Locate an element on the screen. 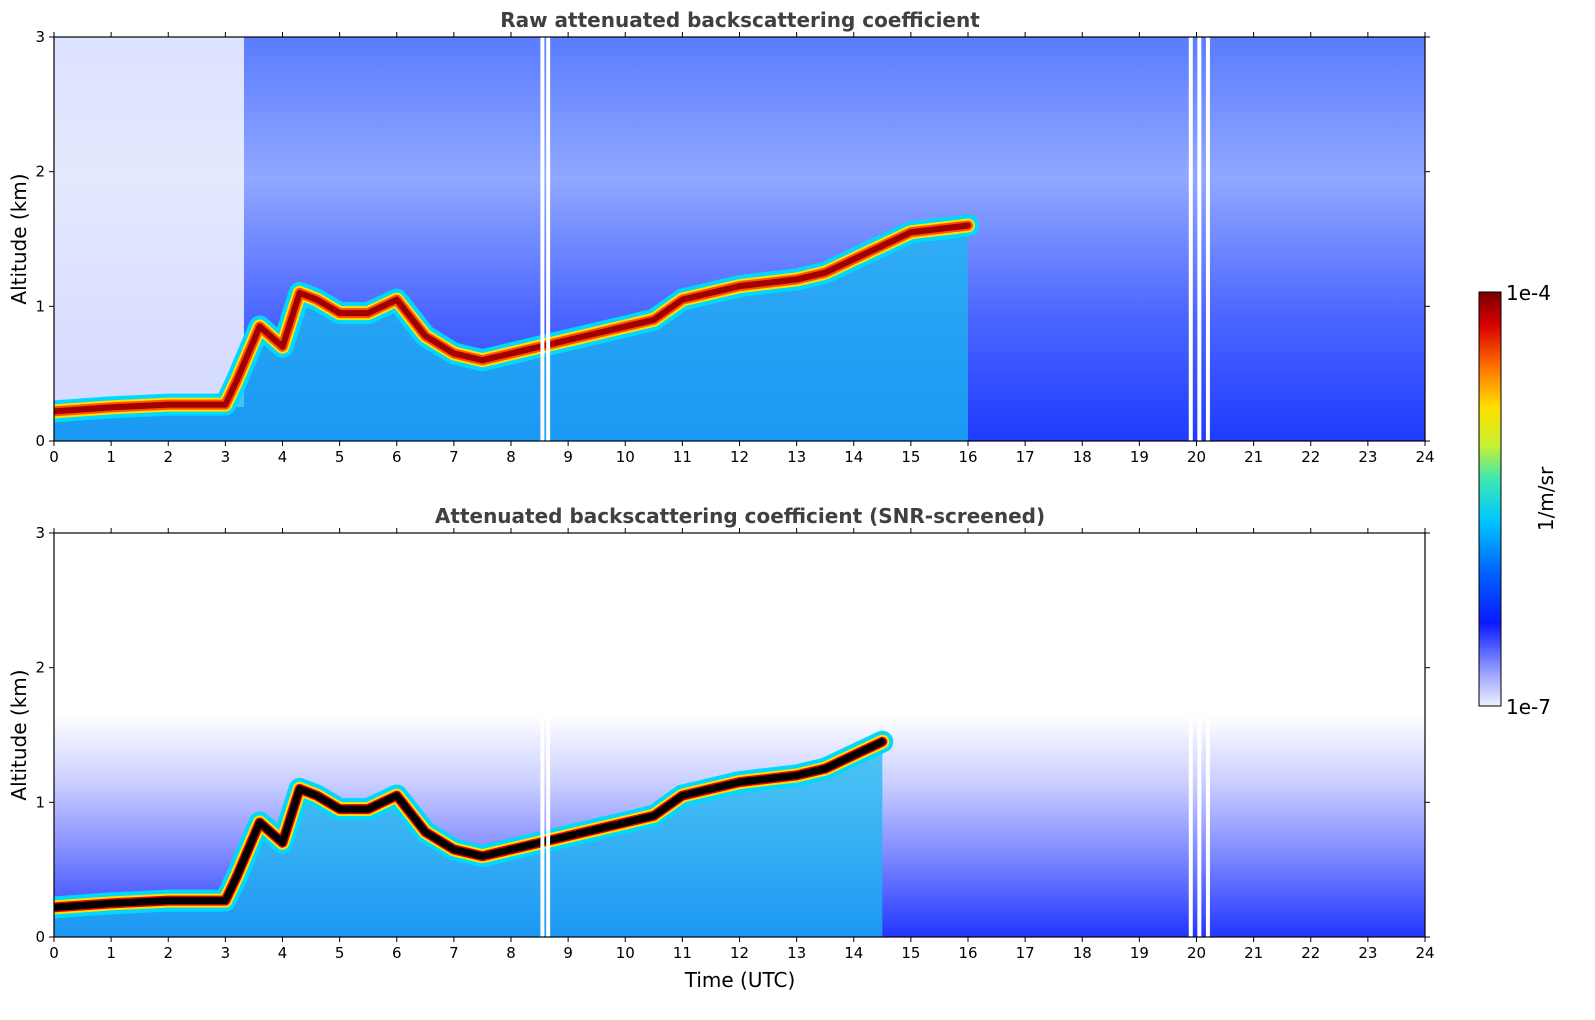  colorbar-gradient is located at coordinates (1490, 499).